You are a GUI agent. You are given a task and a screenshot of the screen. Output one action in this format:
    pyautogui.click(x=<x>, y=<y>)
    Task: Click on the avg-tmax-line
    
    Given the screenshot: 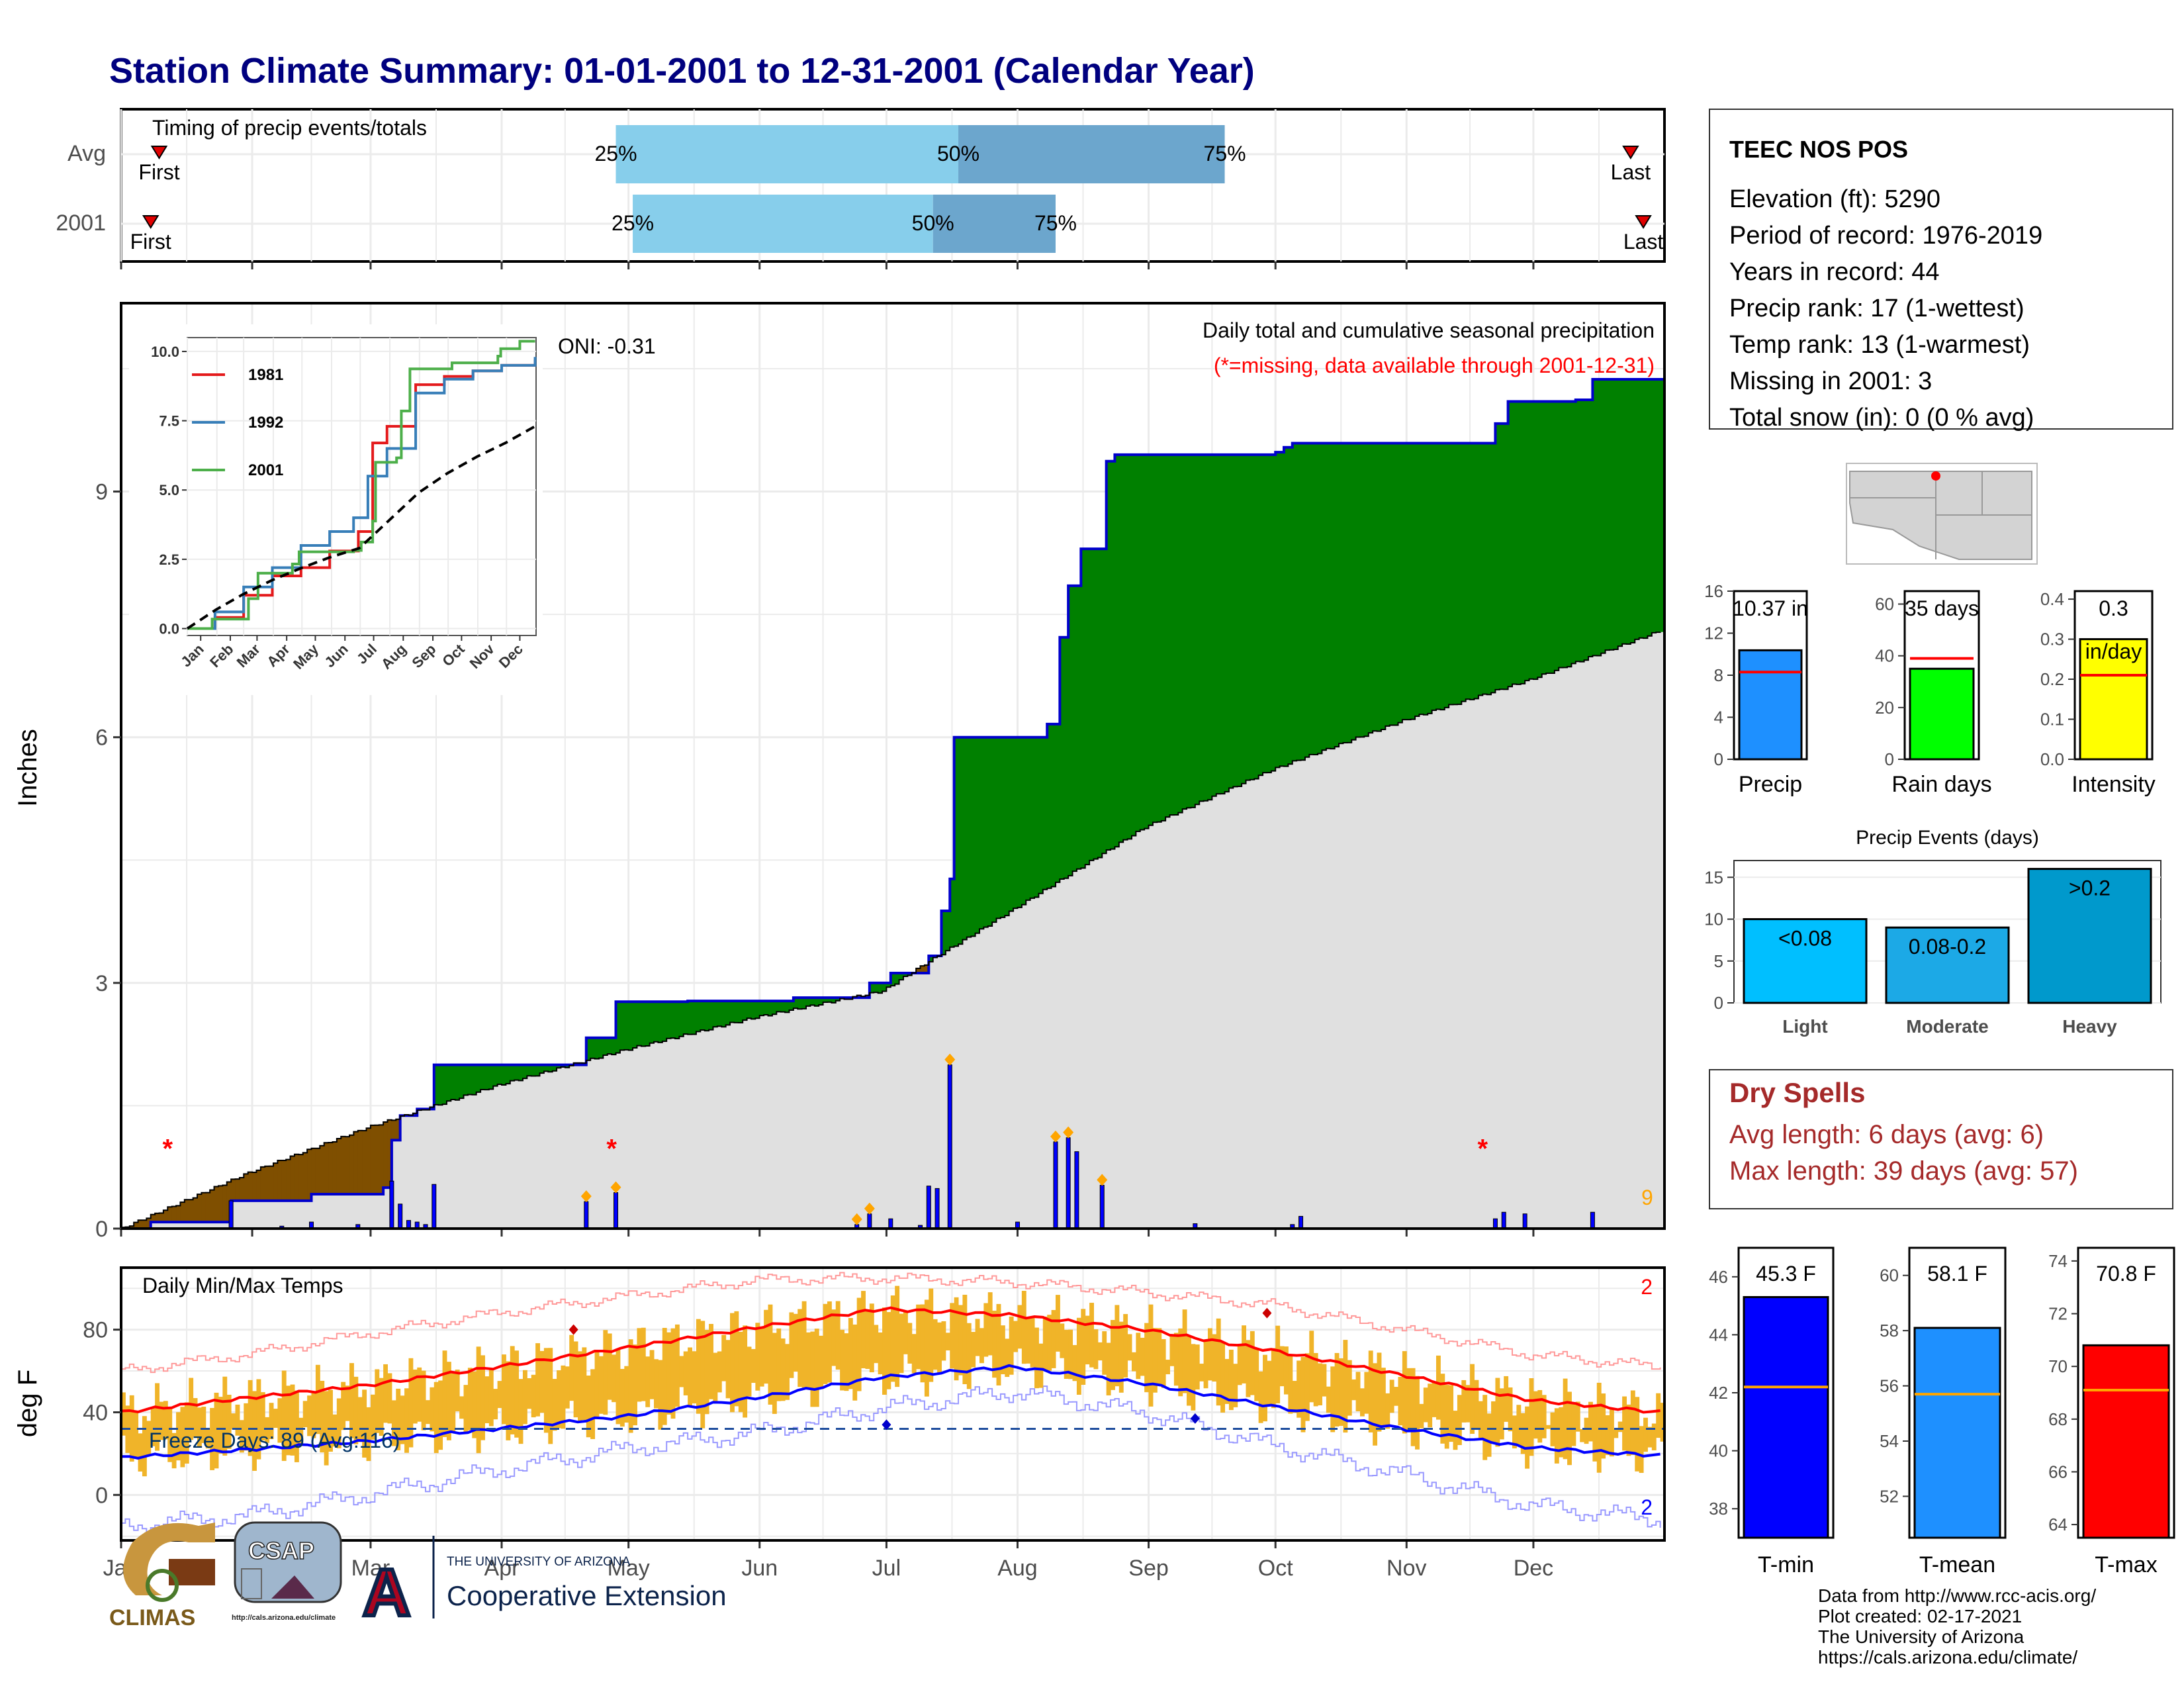 What is the action you would take?
    pyautogui.click(x=890, y=1360)
    